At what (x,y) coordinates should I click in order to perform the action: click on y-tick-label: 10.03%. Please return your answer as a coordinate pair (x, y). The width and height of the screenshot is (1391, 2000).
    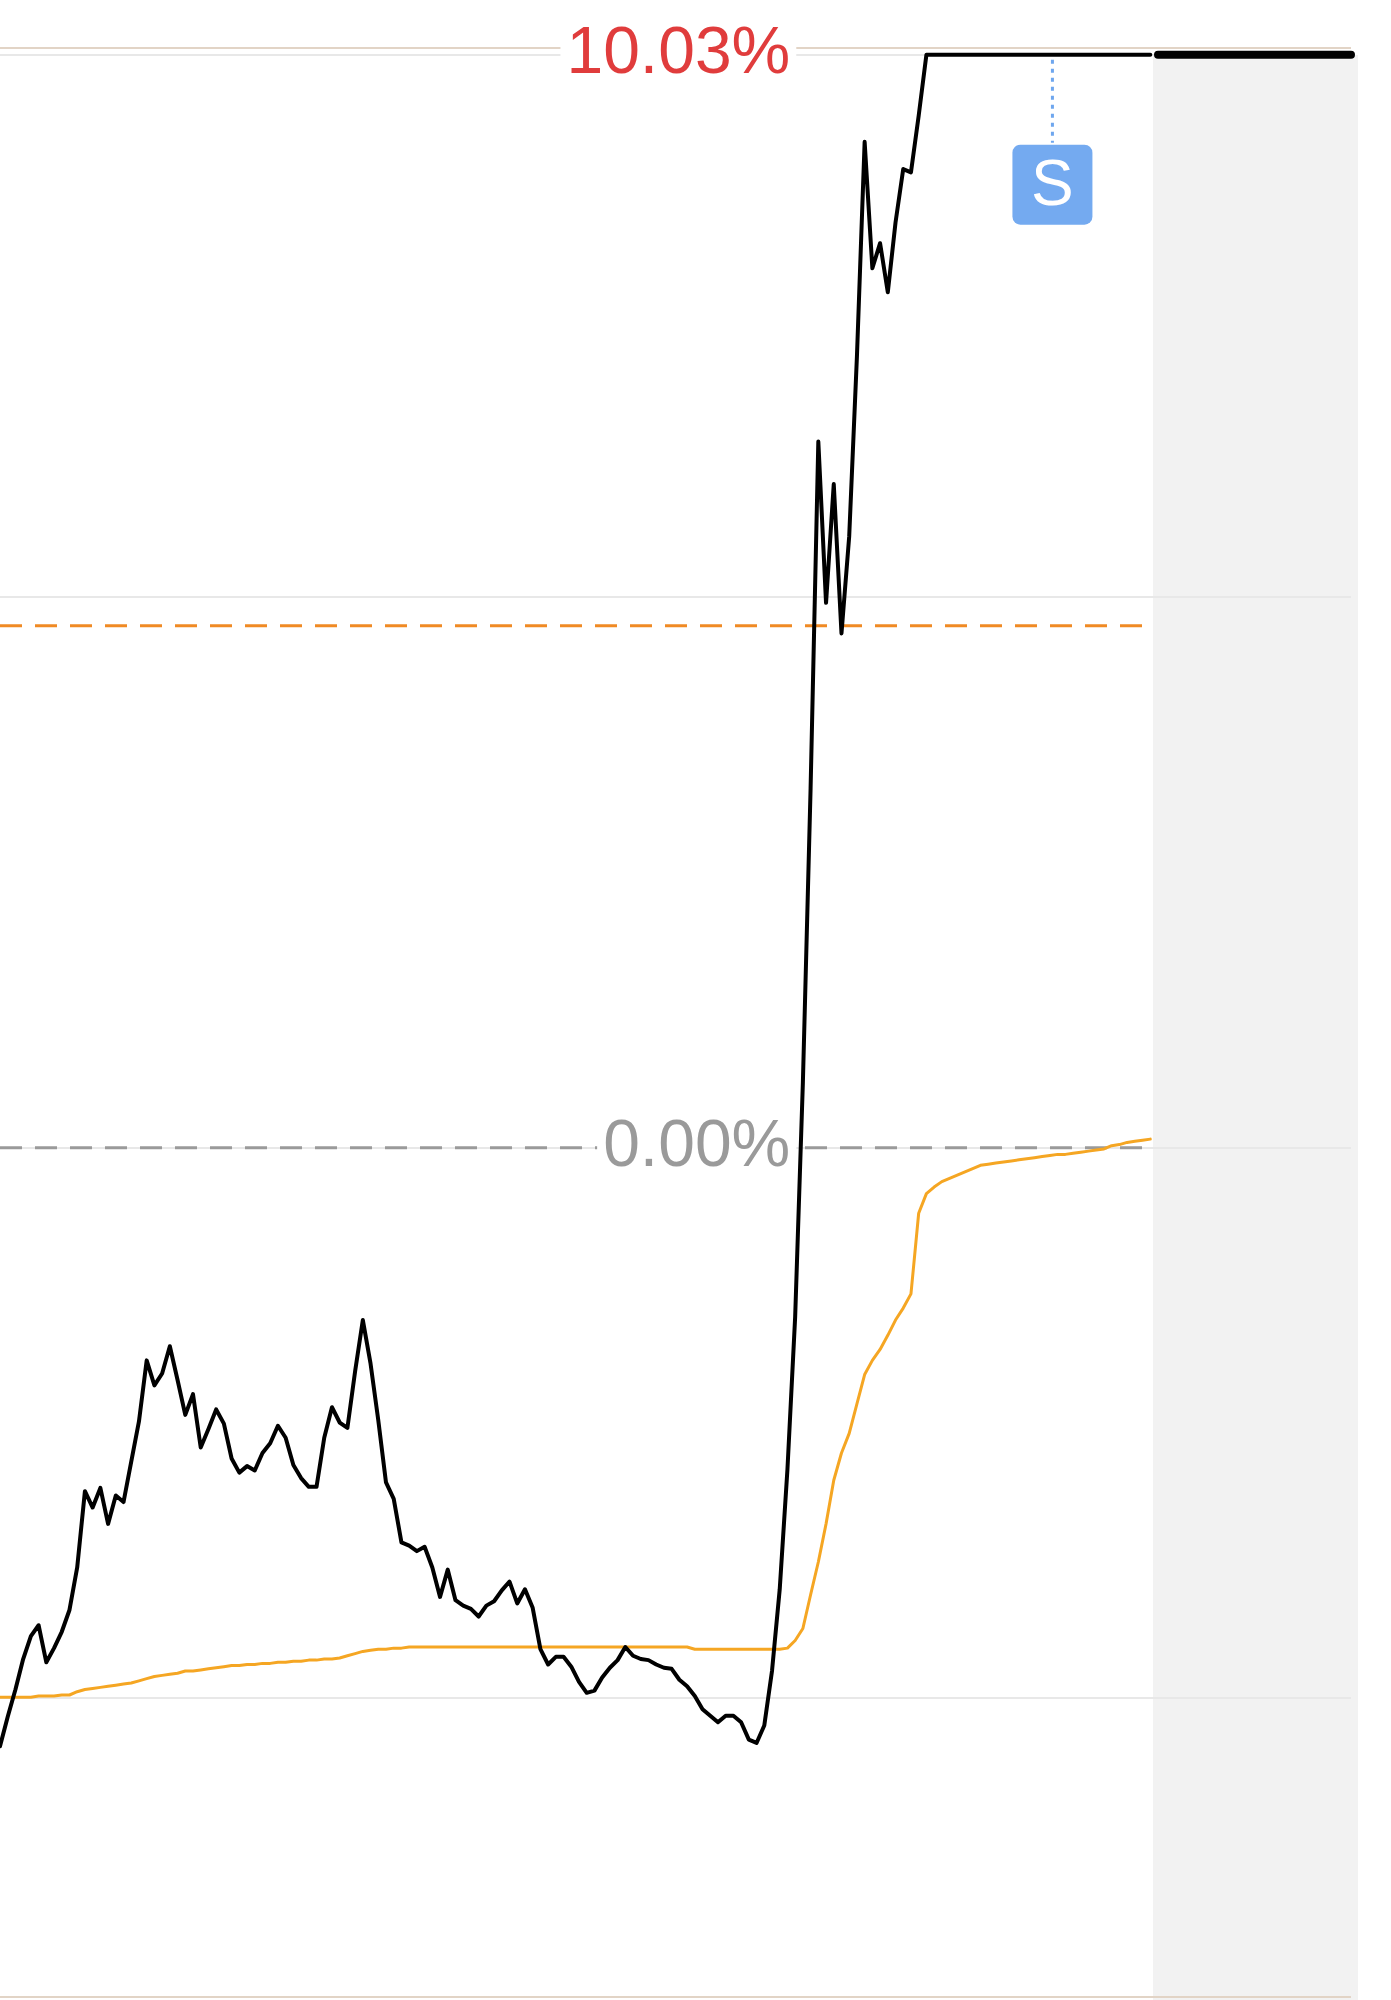
    Looking at the image, I should click on (678, 49).